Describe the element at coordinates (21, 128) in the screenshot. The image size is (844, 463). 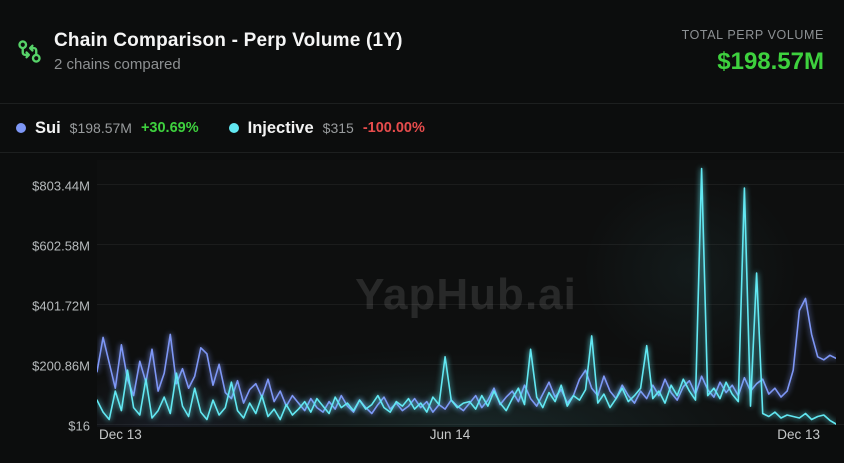
I see `sui-dot-icon` at that location.